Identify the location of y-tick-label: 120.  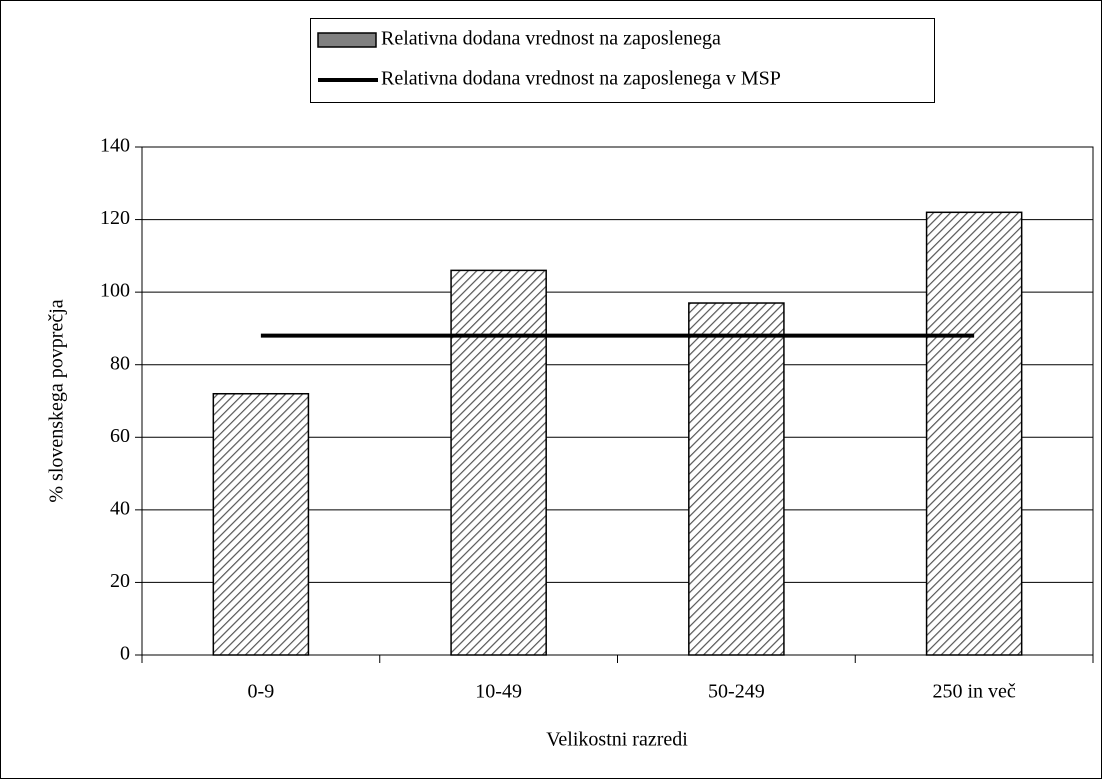
(115, 218).